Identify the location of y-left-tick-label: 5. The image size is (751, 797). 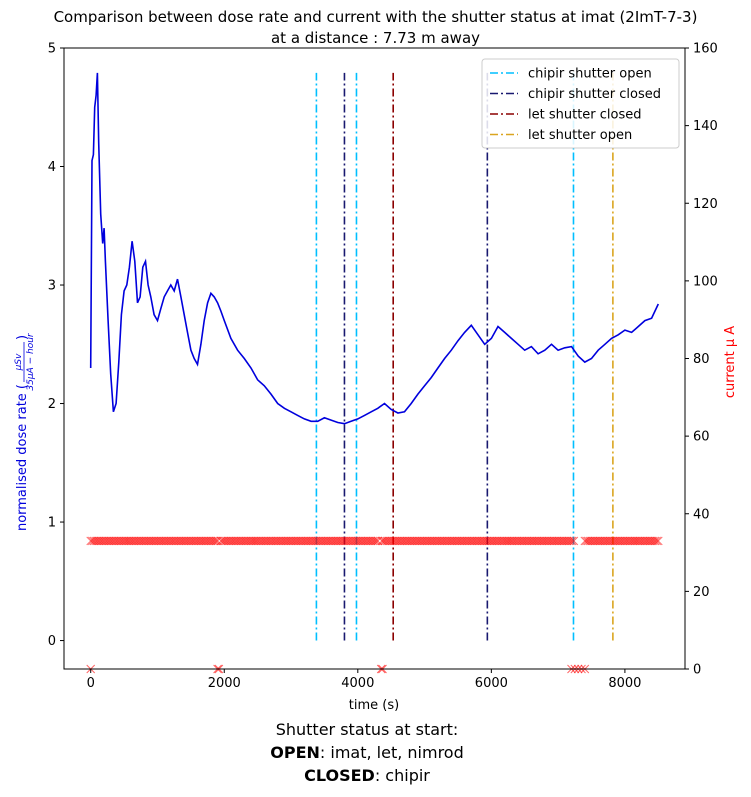
(52, 49).